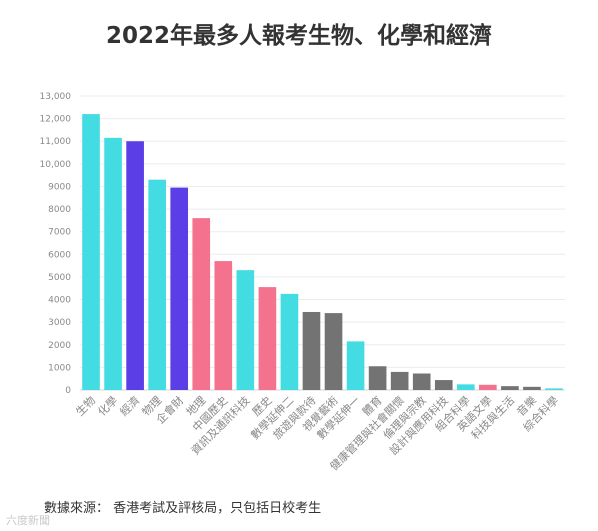 This screenshot has height=531, width=598. What do you see at coordinates (107, 405) in the screenshot?
I see `x-tick-label: 化學` at bounding box center [107, 405].